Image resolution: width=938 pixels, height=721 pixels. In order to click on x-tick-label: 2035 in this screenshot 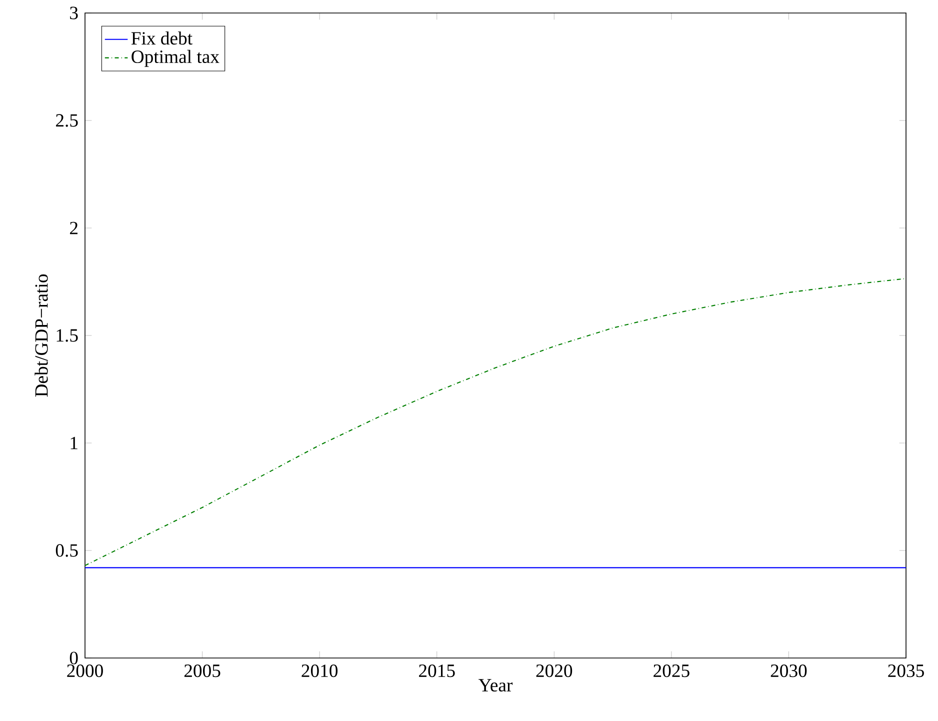, I will do `click(906, 671)`.